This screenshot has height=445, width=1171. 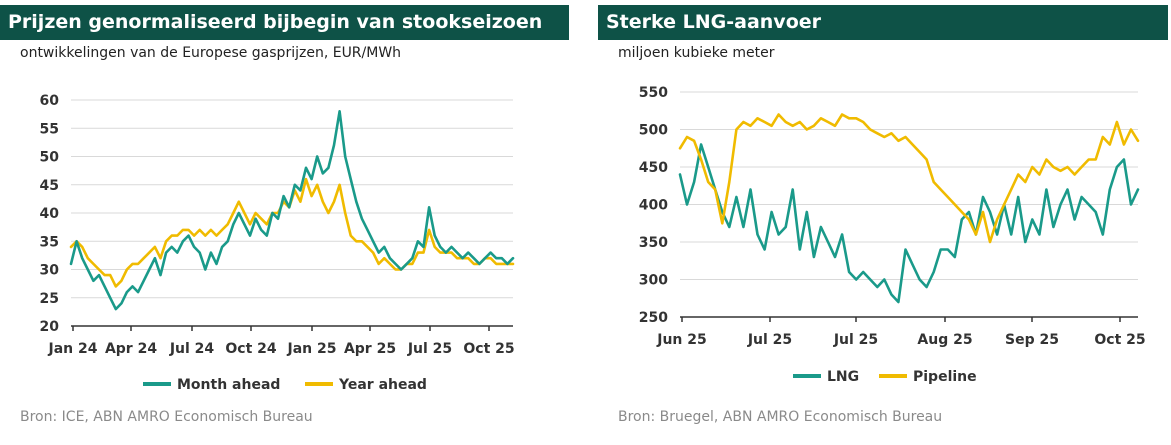 What do you see at coordinates (50, 158) in the screenshot?
I see `y-tick-label: 50` at bounding box center [50, 158].